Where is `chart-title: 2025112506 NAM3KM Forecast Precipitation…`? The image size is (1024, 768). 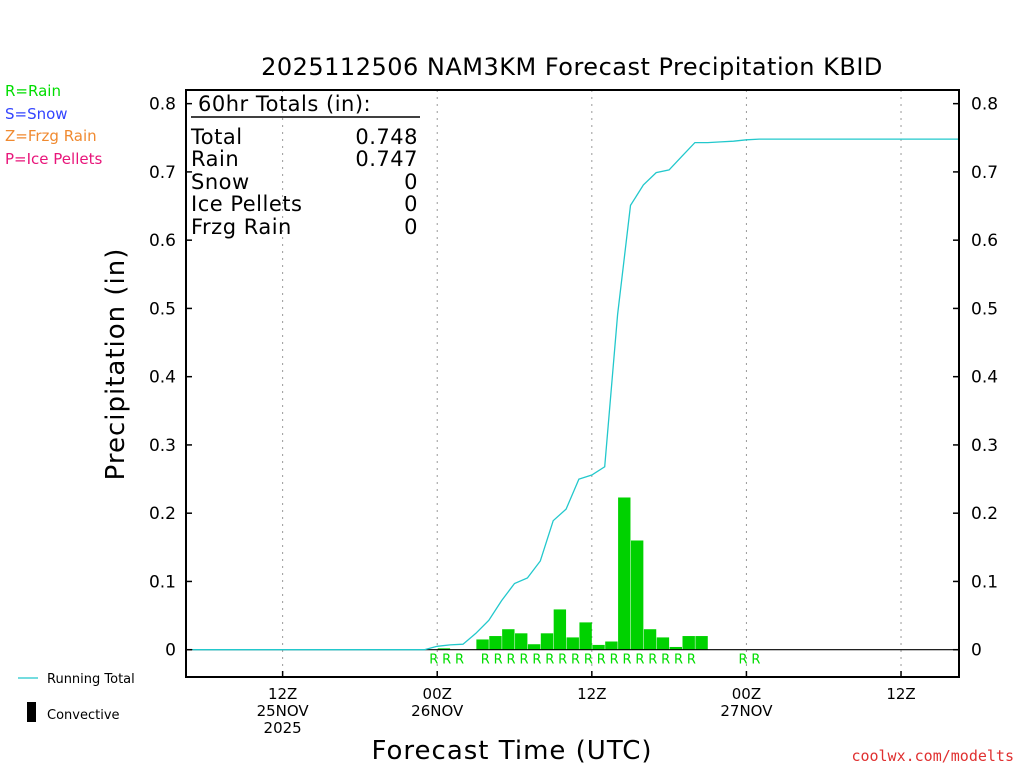
chart-title: 2025112506 NAM3KM Forecast Precipitation… is located at coordinates (572, 67).